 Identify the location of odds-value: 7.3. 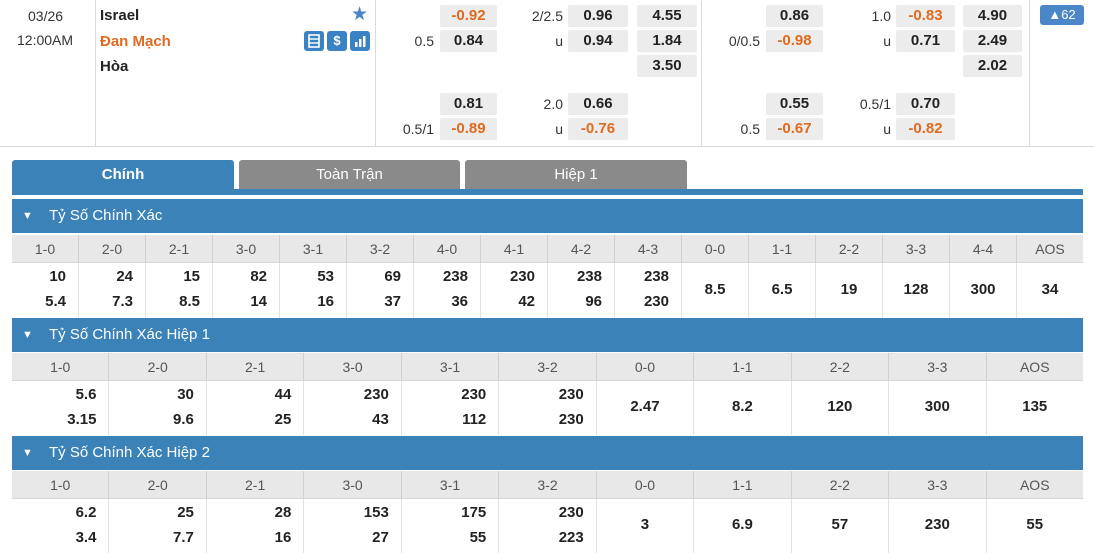
(122, 301).